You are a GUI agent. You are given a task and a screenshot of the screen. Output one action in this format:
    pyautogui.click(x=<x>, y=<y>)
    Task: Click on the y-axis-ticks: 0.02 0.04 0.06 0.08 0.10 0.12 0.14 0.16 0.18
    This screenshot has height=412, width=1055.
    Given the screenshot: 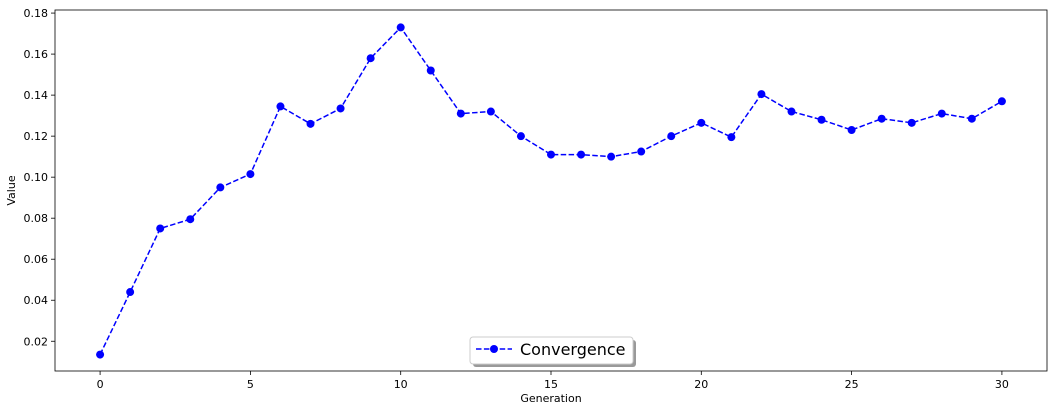 What is the action you would take?
    pyautogui.click(x=39, y=177)
    